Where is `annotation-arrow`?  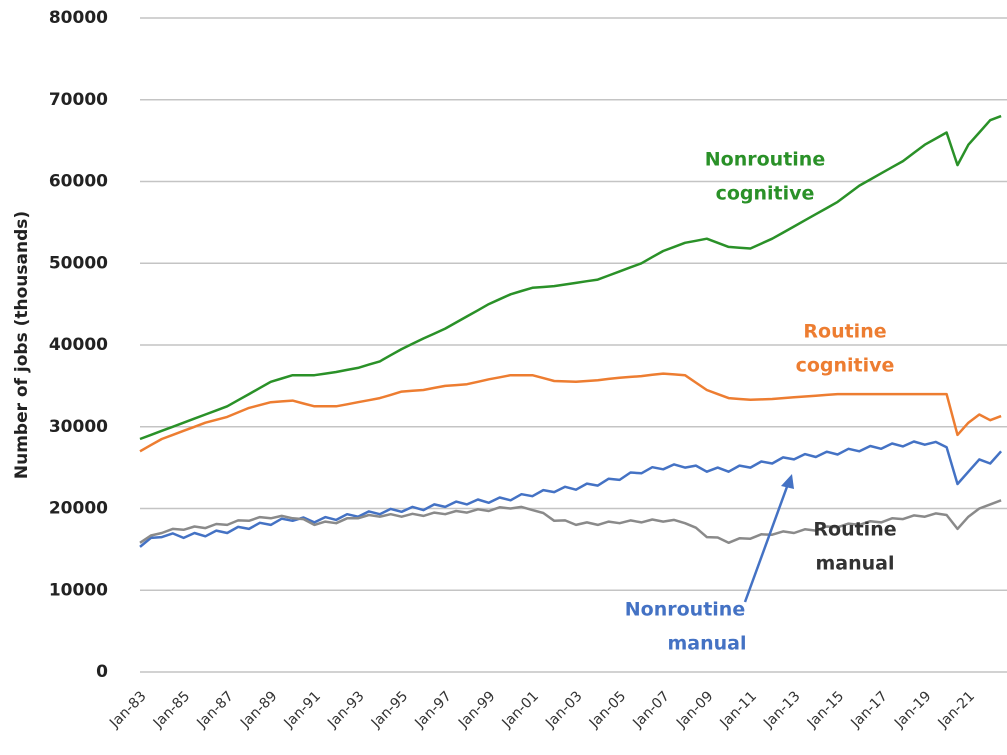 annotation-arrow is located at coordinates (766, 543).